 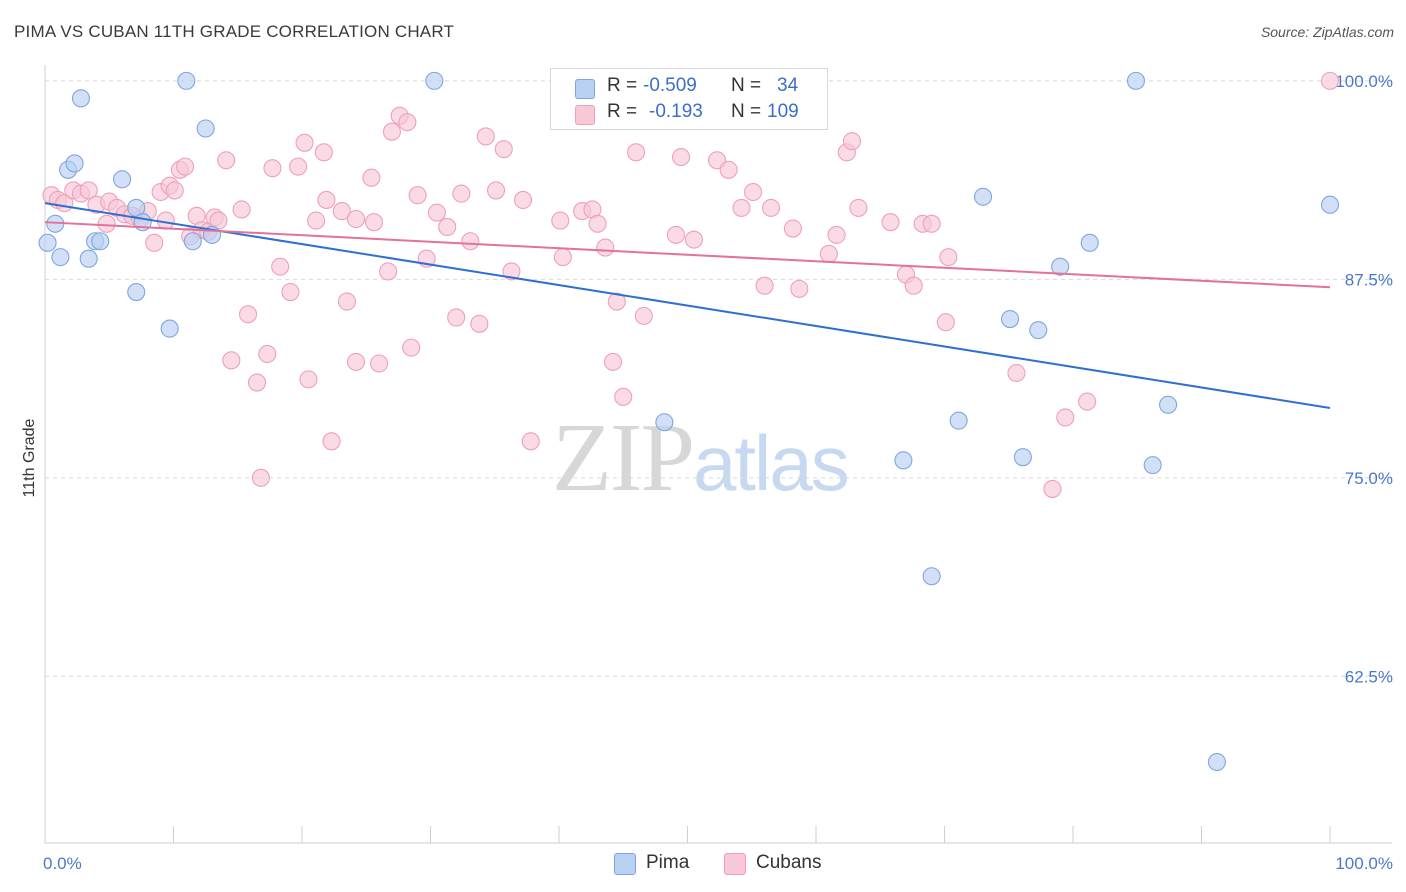 I want to click on cubans-trend-line, so click(x=687, y=255).